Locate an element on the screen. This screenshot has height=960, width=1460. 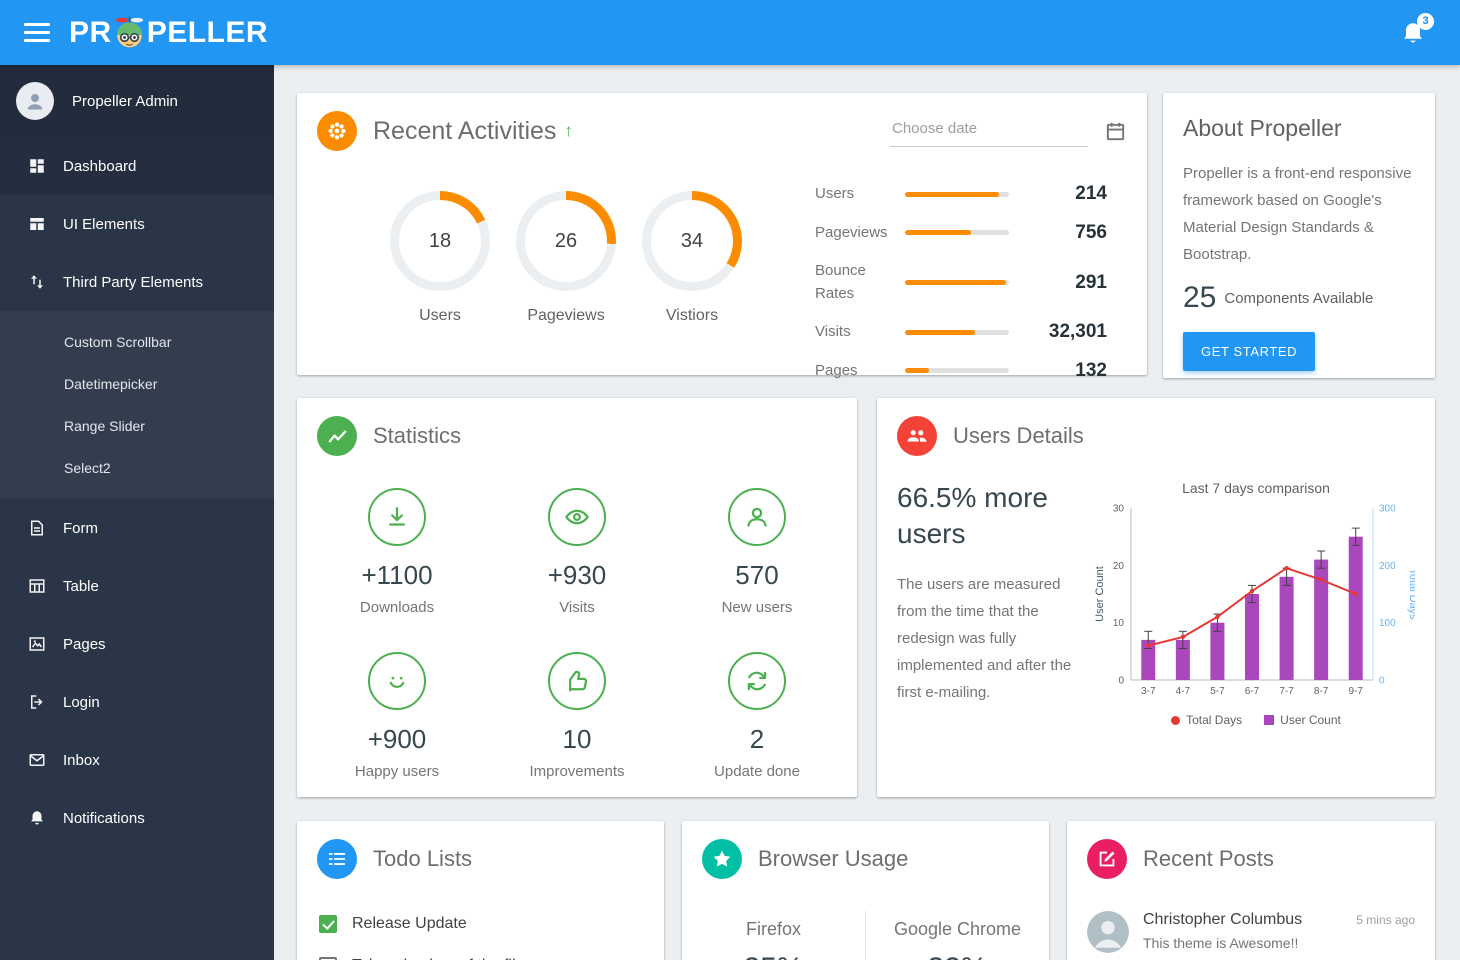
form-icon is located at coordinates (37, 528).